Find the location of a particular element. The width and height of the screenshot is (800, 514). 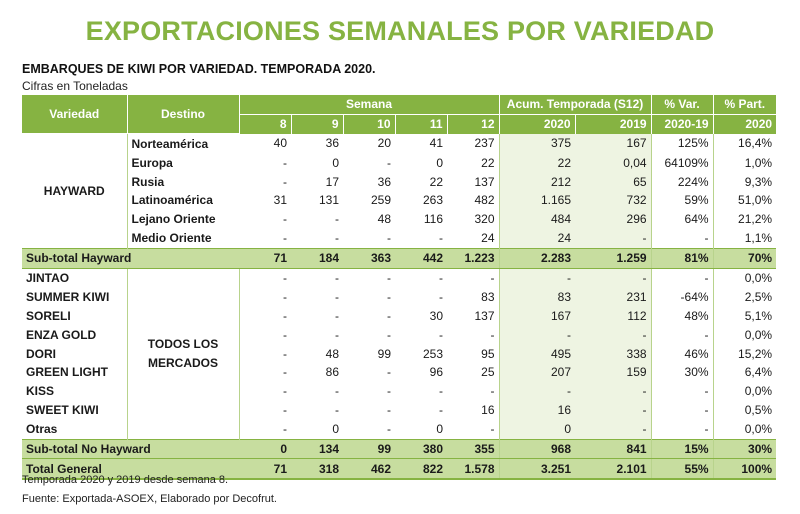

week-value: 184 is located at coordinates (317, 258).